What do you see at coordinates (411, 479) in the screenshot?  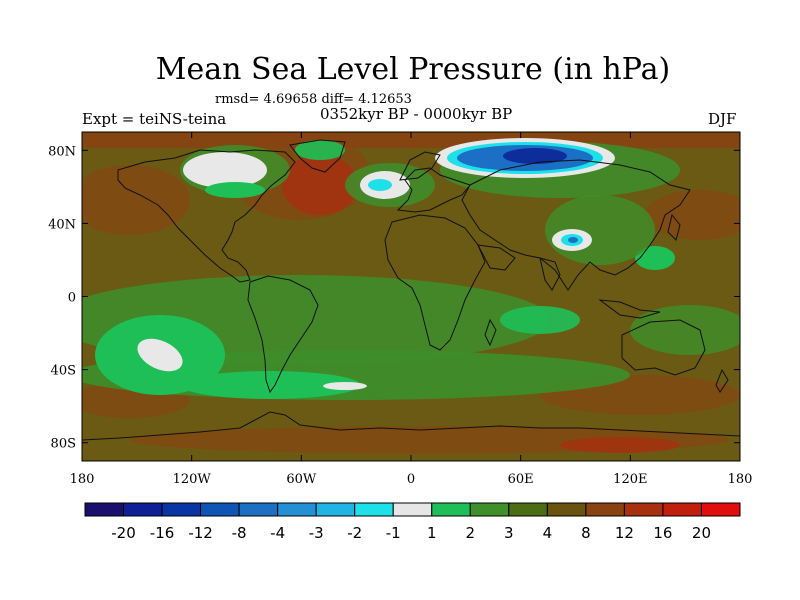 I see `x-tick-label: 0` at bounding box center [411, 479].